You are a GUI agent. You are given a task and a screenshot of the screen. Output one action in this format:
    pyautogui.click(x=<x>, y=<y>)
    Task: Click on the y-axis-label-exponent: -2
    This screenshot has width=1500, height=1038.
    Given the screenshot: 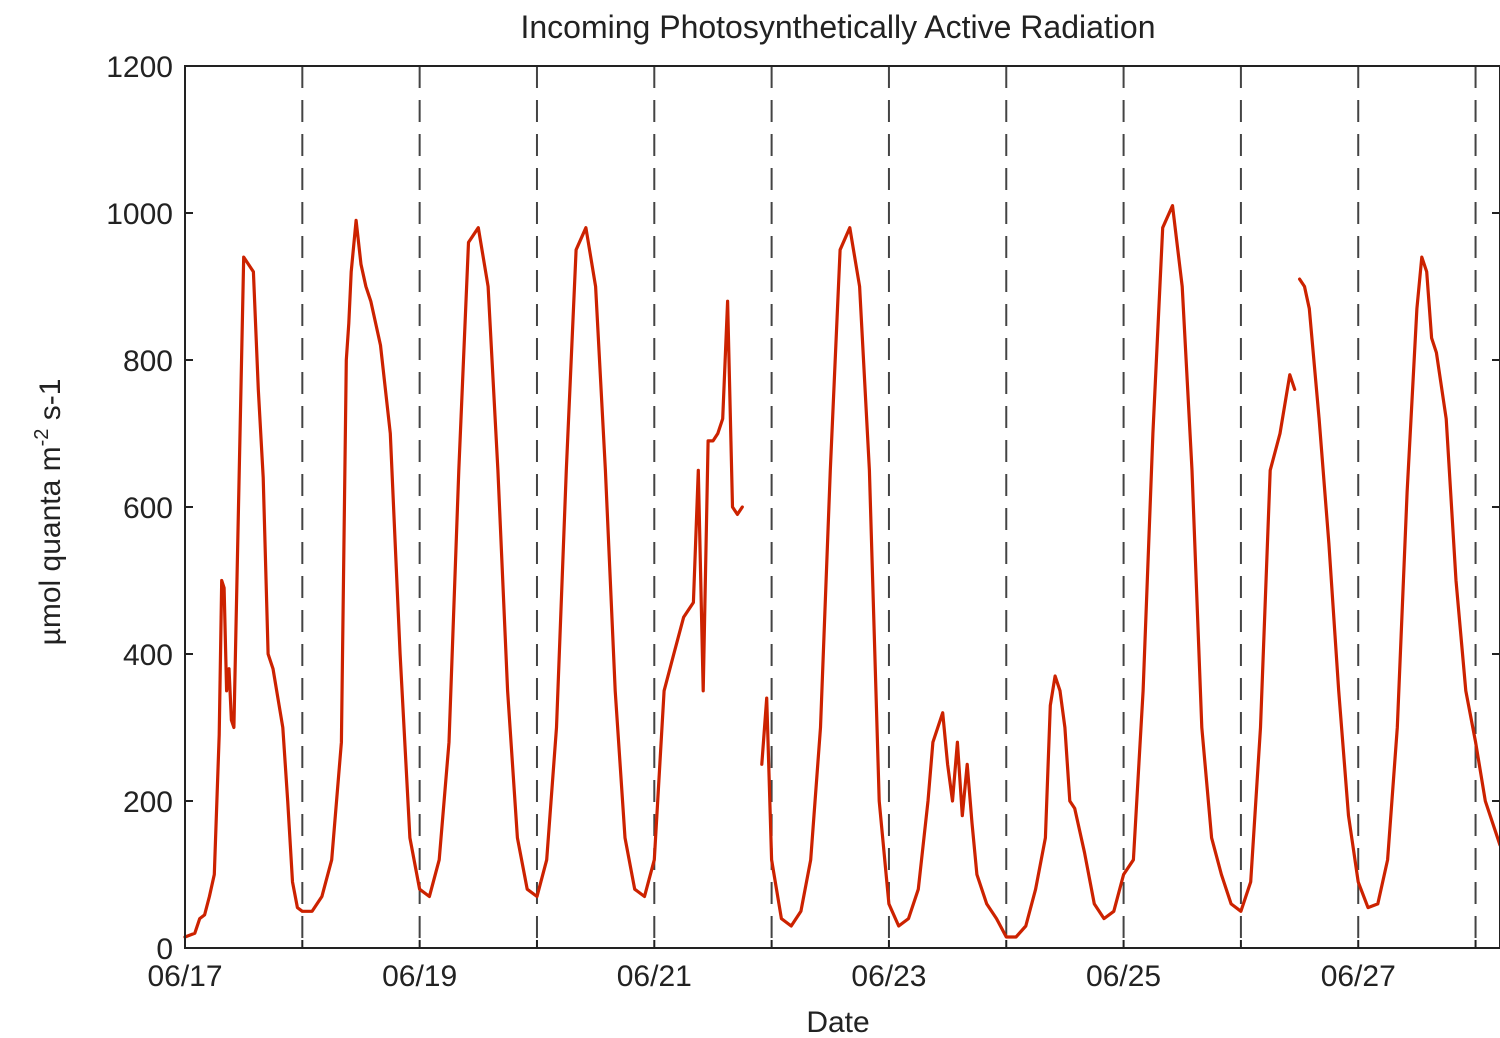 What is the action you would take?
    pyautogui.click(x=42, y=438)
    